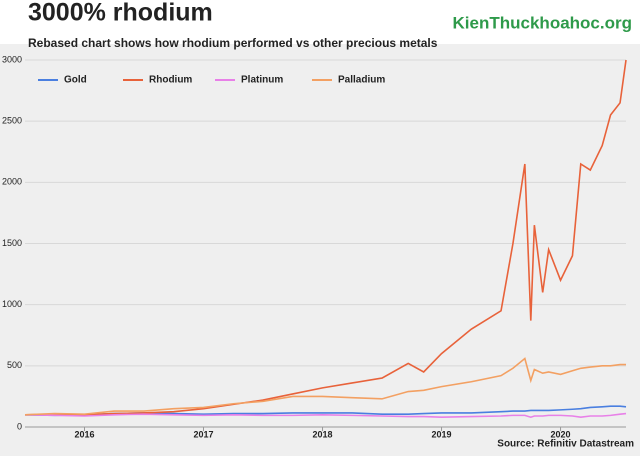 This screenshot has height=456, width=640. What do you see at coordinates (12, 243) in the screenshot?
I see `y-tick-label: 1500` at bounding box center [12, 243].